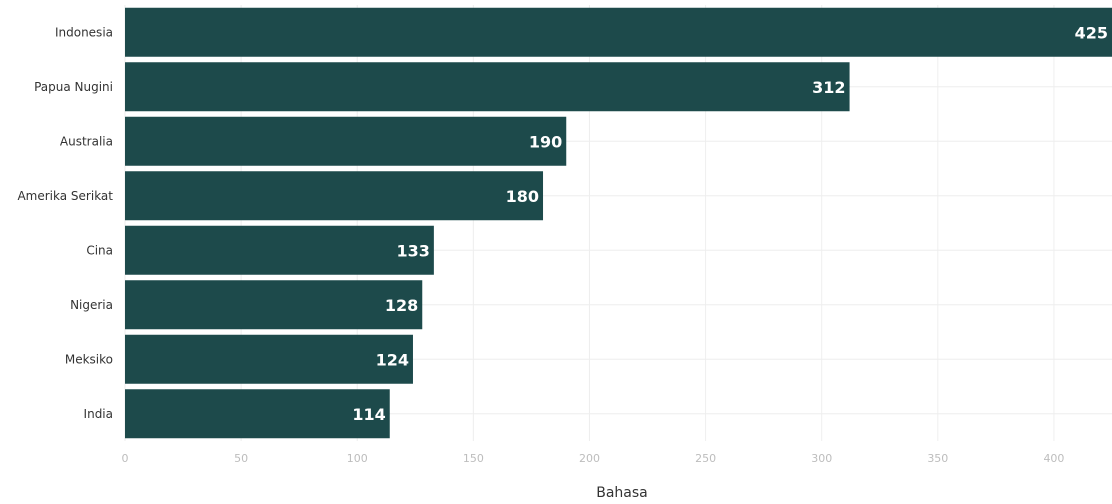 Image resolution: width=1112 pixels, height=504 pixels. What do you see at coordinates (705, 458) in the screenshot?
I see `x-tick-label: 250` at bounding box center [705, 458].